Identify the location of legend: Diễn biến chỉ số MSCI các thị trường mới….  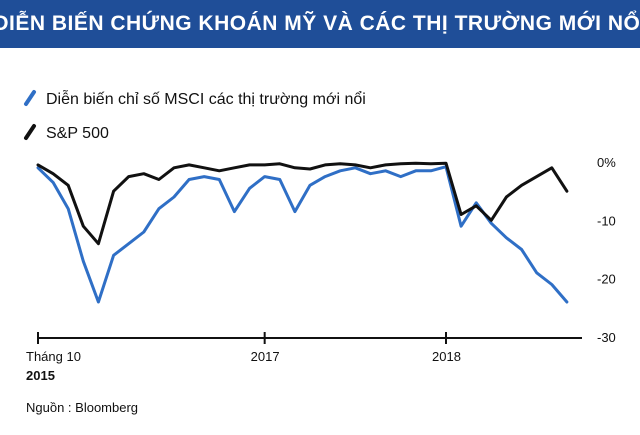
(195, 115).